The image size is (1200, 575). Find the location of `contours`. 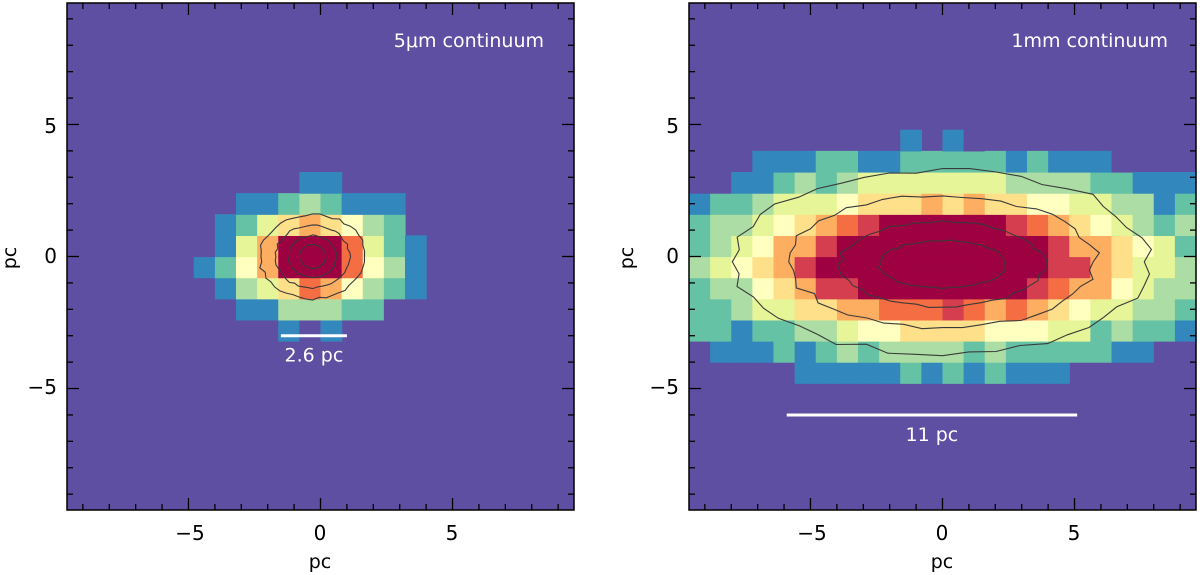

contours is located at coordinates (942, 262).